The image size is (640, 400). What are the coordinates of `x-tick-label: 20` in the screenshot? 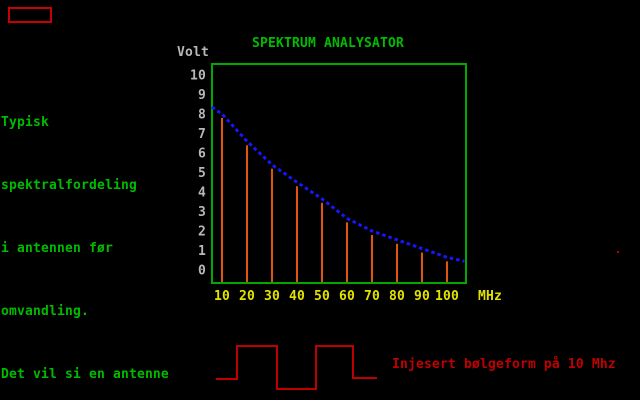 It's located at (247, 296).